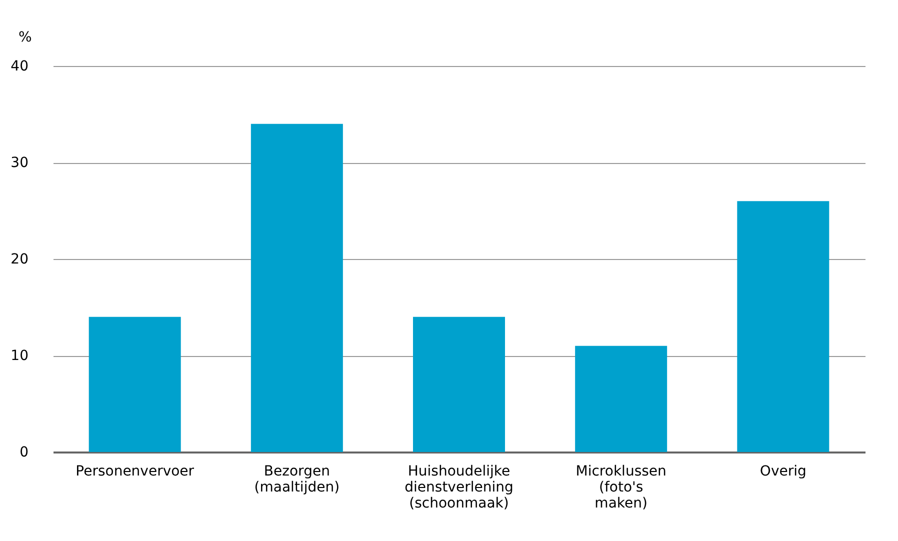 This screenshot has width=898, height=541. I want to click on y-axis-title: %, so click(25, 38).